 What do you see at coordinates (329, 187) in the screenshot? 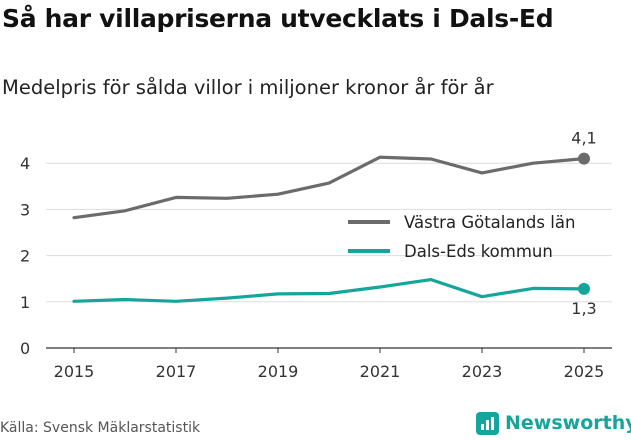
I see `series-line-vastra-gotaland` at bounding box center [329, 187].